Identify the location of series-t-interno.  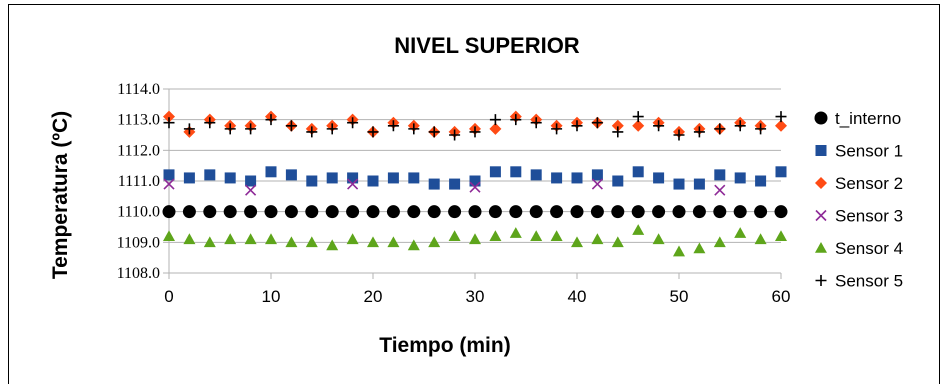
(475, 212).